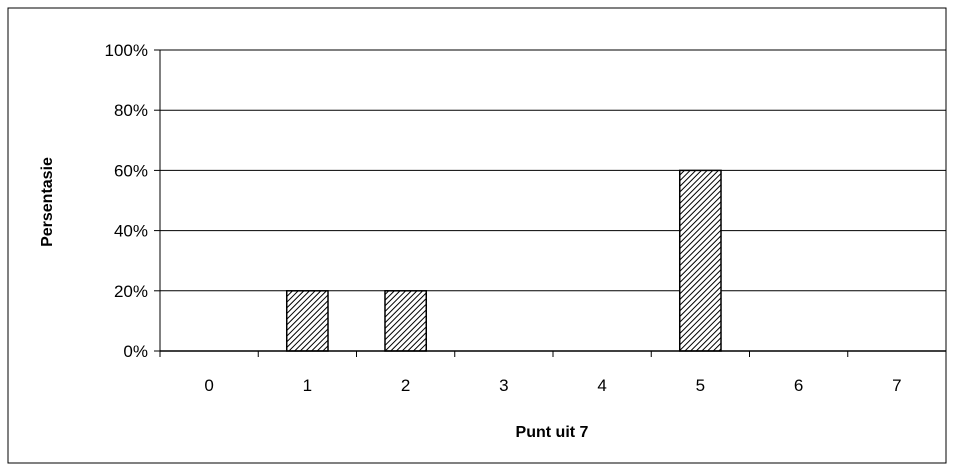 The image size is (953, 474). Describe the element at coordinates (126, 50) in the screenshot. I see `y-tick-label: 100%` at that location.